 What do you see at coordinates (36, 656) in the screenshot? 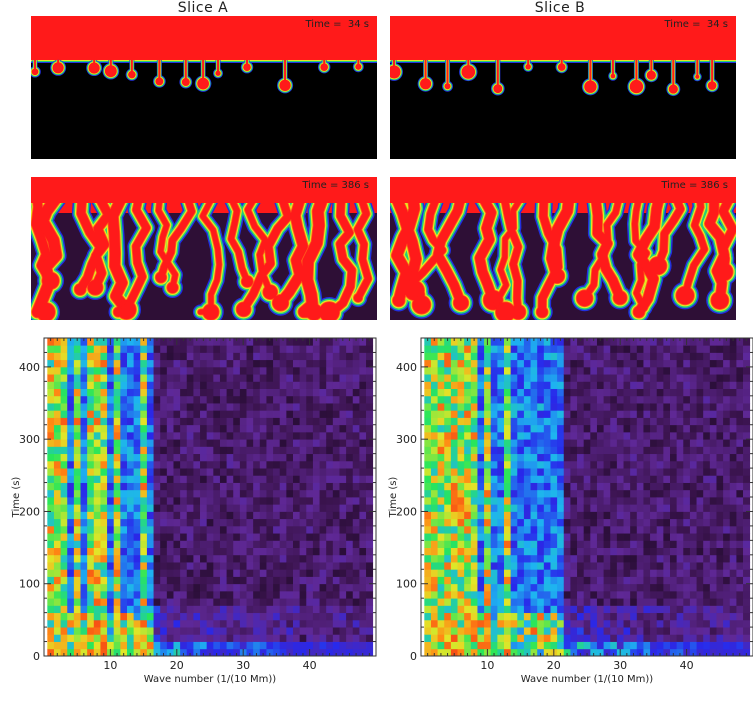
I see `heatmap-a-y-tick-label: 0` at bounding box center [36, 656].